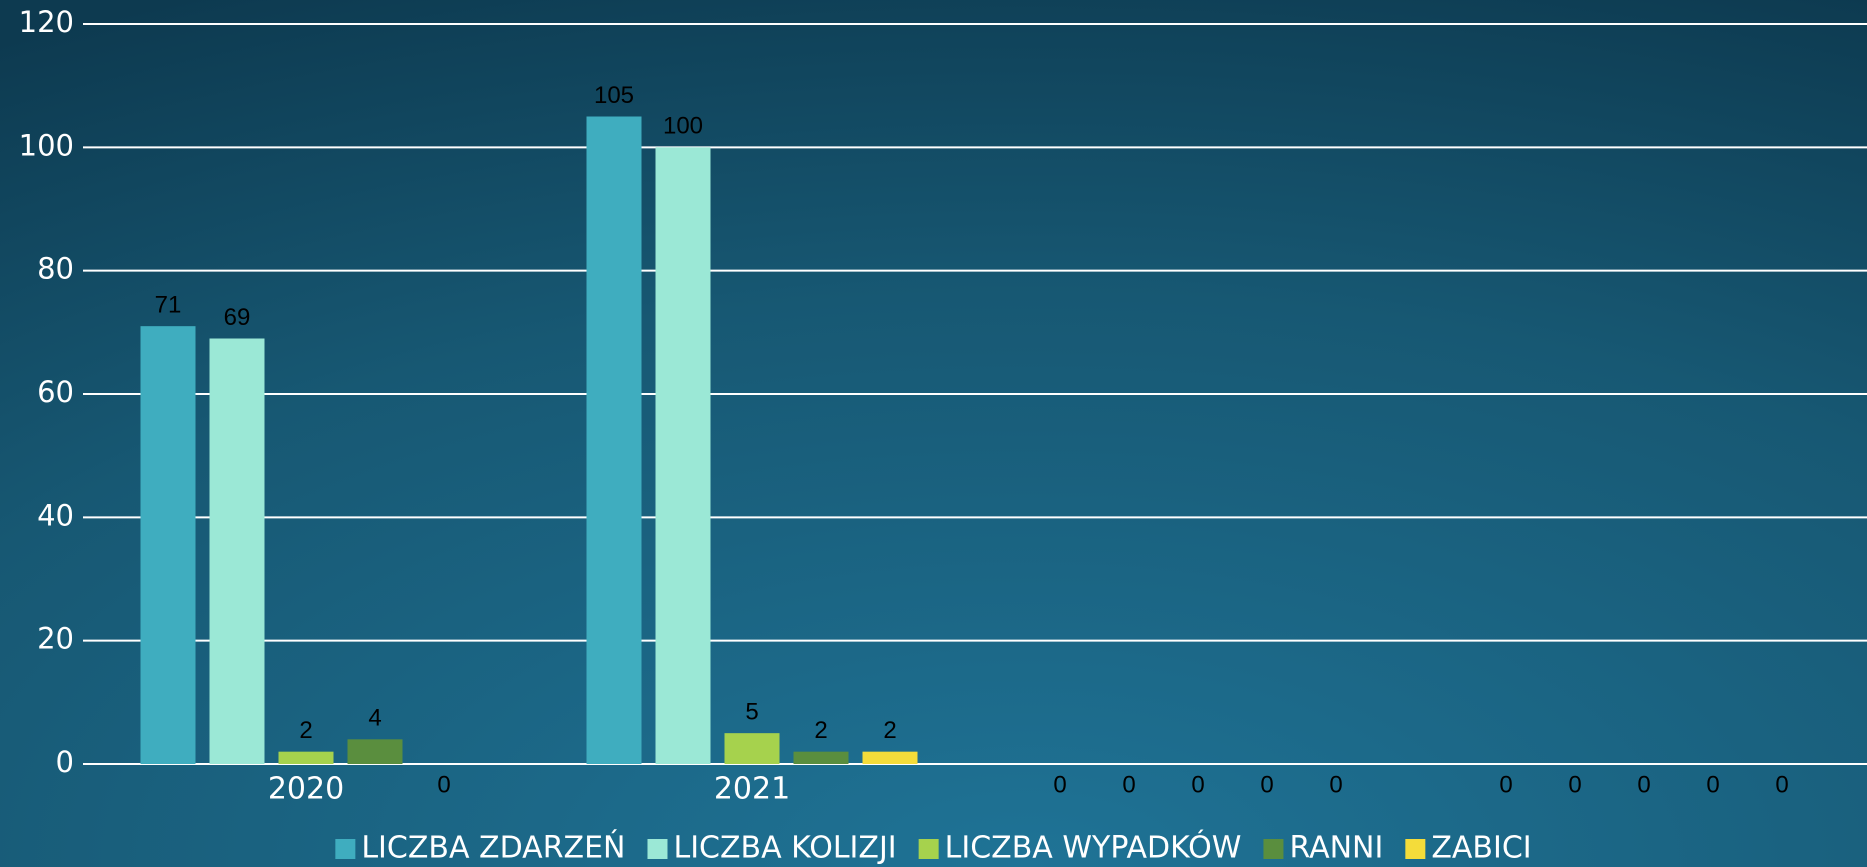  Describe the element at coordinates (1093, 847) in the screenshot. I see `legend-label: LICZBA WYPADKÓW` at that location.